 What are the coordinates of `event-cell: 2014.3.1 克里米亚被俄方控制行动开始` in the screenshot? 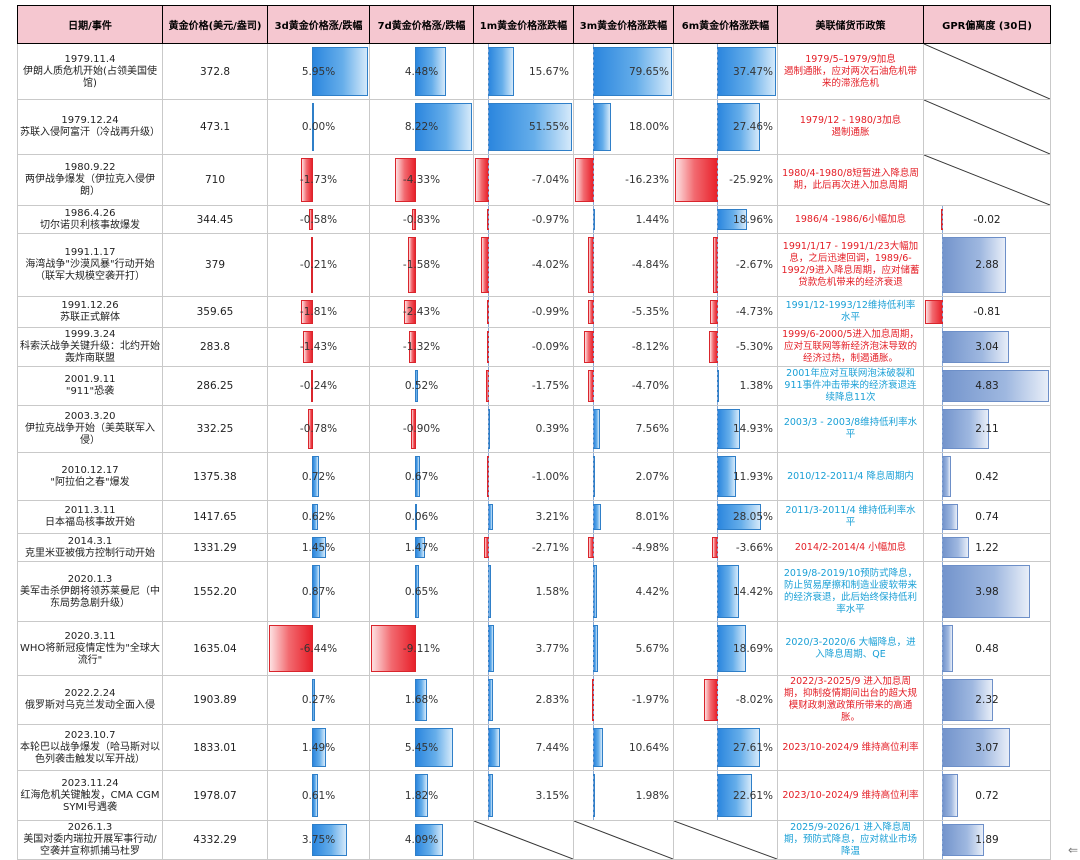 It's located at (90, 547).